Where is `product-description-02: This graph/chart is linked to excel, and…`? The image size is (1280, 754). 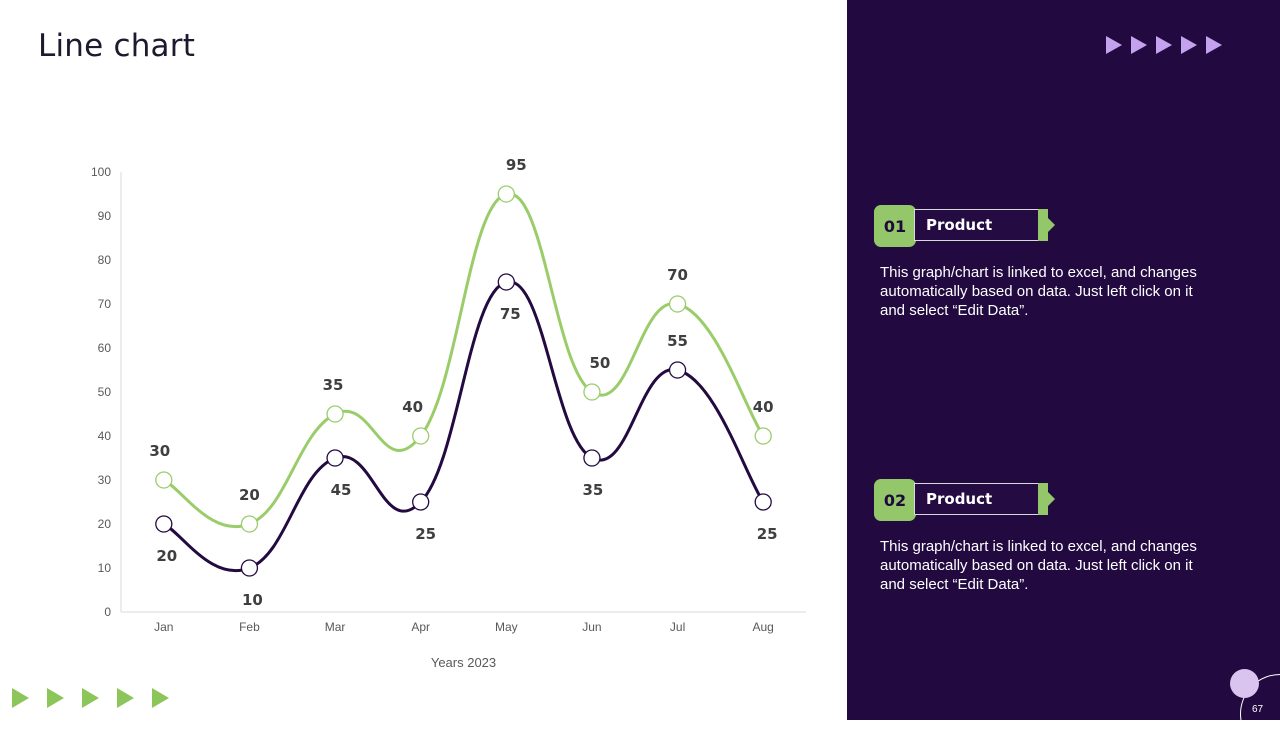 product-description-02: This graph/chart is linked to excel, and… is located at coordinates (1038, 565).